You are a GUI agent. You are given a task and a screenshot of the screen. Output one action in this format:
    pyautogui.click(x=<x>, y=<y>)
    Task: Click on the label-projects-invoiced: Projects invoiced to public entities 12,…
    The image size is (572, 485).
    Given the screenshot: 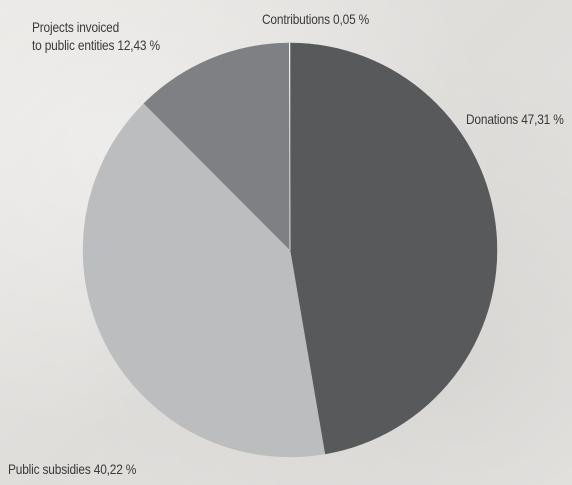 What is the action you would take?
    pyautogui.click(x=96, y=36)
    